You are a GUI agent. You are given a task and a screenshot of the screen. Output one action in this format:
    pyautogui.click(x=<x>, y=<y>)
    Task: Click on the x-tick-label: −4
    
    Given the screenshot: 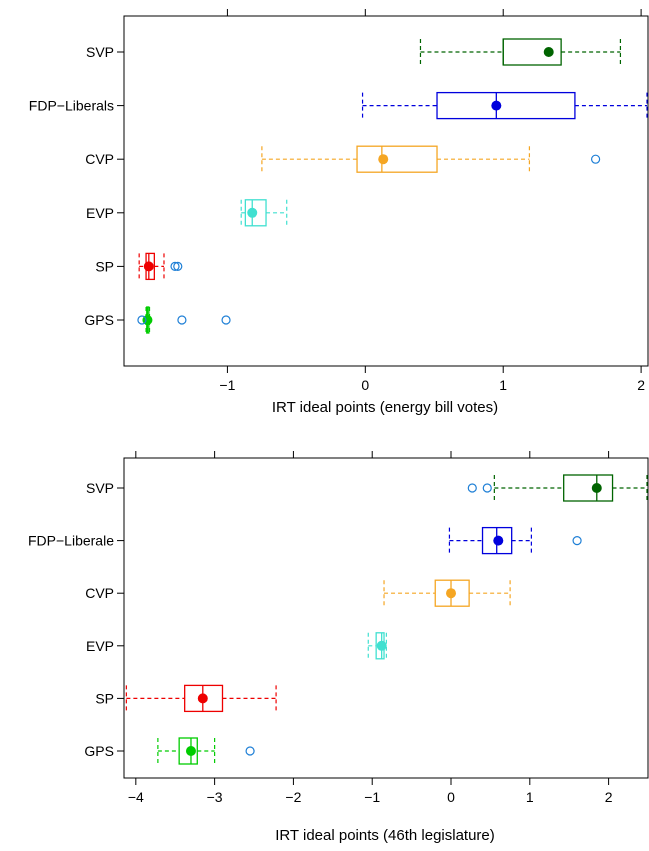 What is the action you would take?
    pyautogui.click(x=136, y=797)
    